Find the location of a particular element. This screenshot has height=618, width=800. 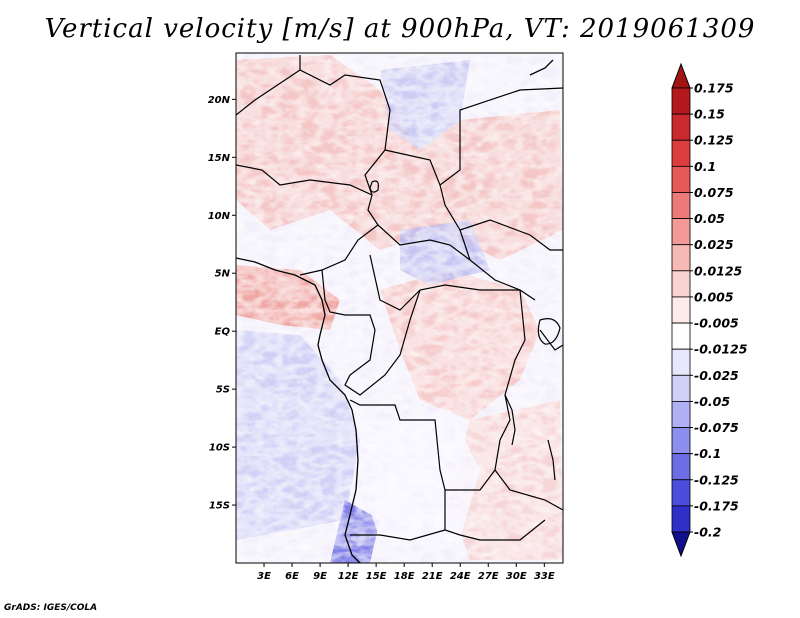

lon-tick-label: 24E is located at coordinates (460, 576).